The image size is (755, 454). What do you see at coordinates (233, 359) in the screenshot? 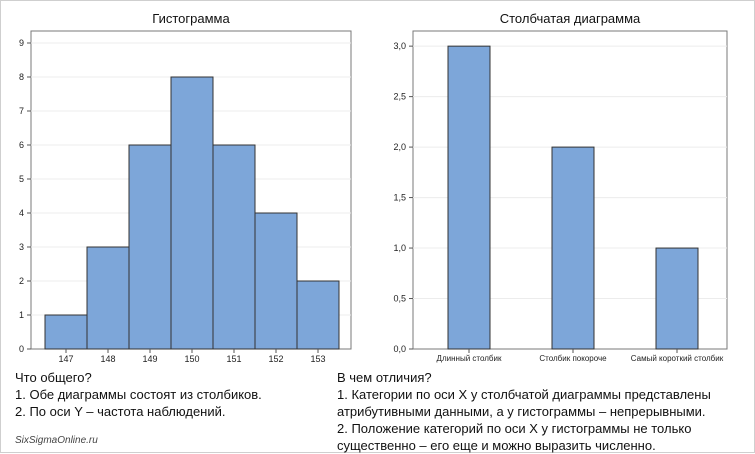
I see `histogram-x-tick-label: 151` at bounding box center [233, 359].